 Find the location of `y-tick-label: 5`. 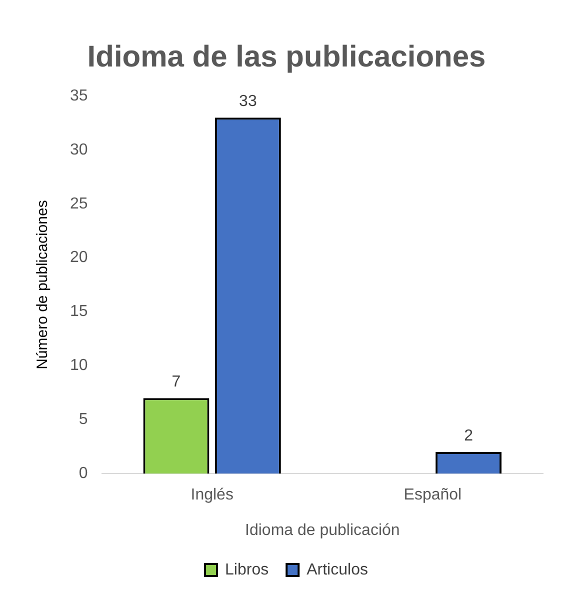

y-tick-label: 5 is located at coordinates (83, 419).